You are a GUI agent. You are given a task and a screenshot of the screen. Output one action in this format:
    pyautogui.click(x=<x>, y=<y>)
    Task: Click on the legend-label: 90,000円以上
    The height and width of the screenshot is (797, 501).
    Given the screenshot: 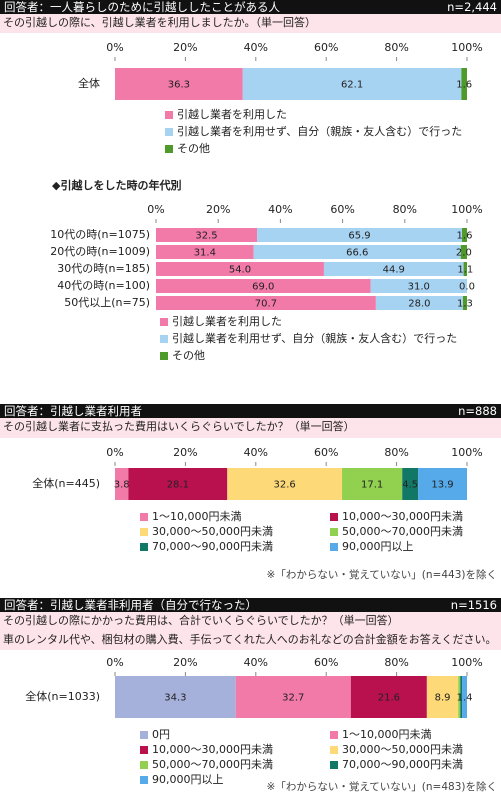 What is the action you would take?
    pyautogui.click(x=378, y=546)
    